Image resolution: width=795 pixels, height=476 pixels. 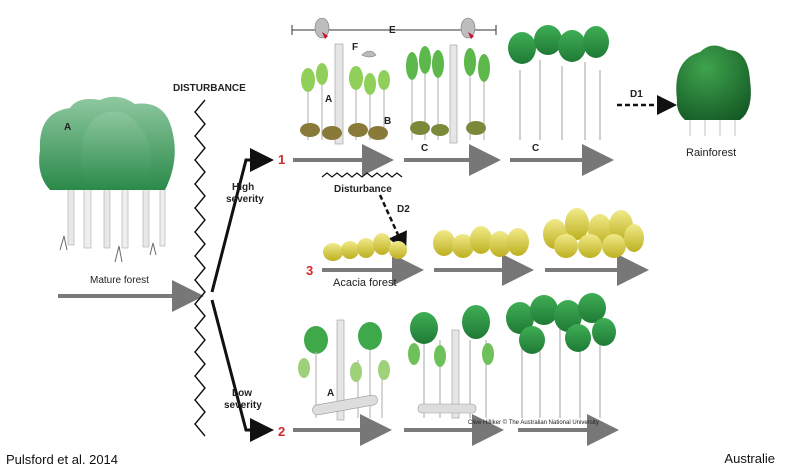 What do you see at coordinates (749, 458) in the screenshot?
I see `country-label: Australie` at bounding box center [749, 458].